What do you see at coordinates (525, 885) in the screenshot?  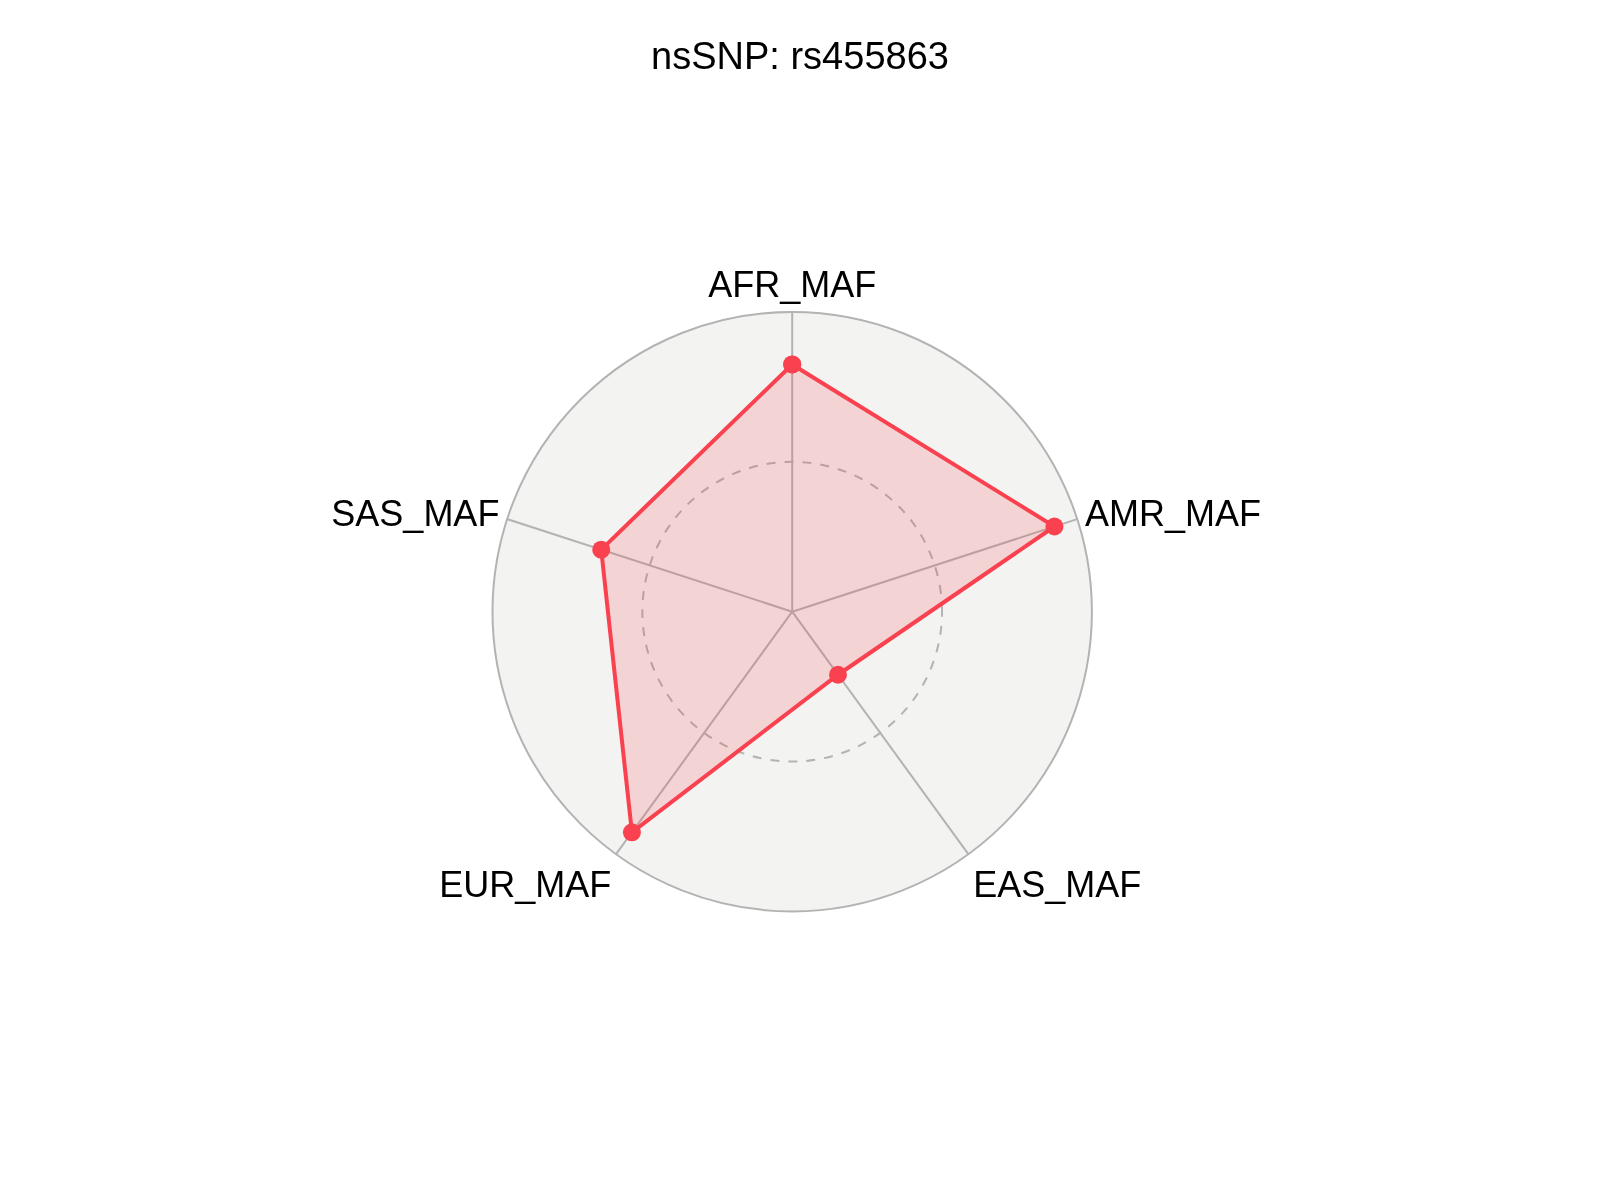 I see `spoke-label: EUR_MAF` at bounding box center [525, 885].